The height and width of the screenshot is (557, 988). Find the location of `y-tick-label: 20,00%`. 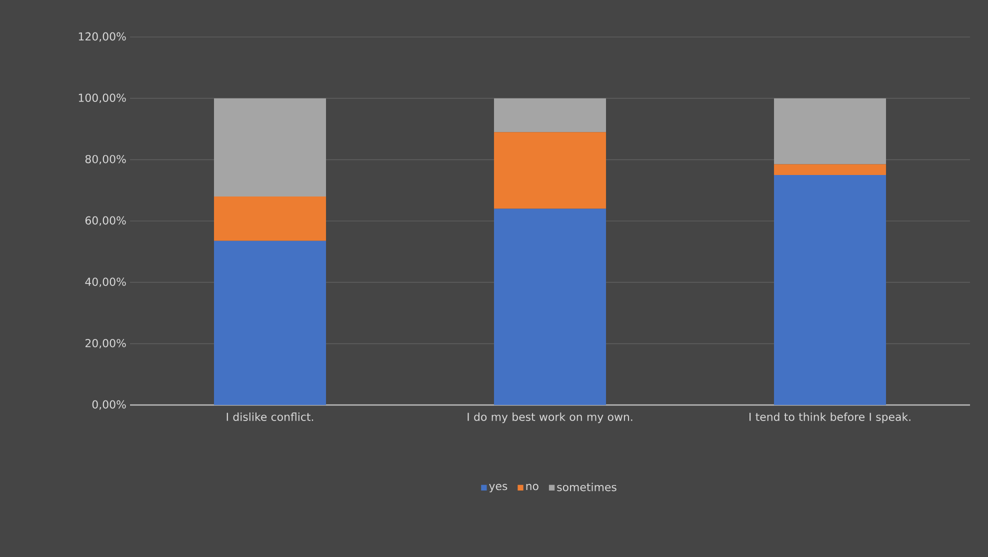

y-tick-label: 20,00% is located at coordinates (105, 343).